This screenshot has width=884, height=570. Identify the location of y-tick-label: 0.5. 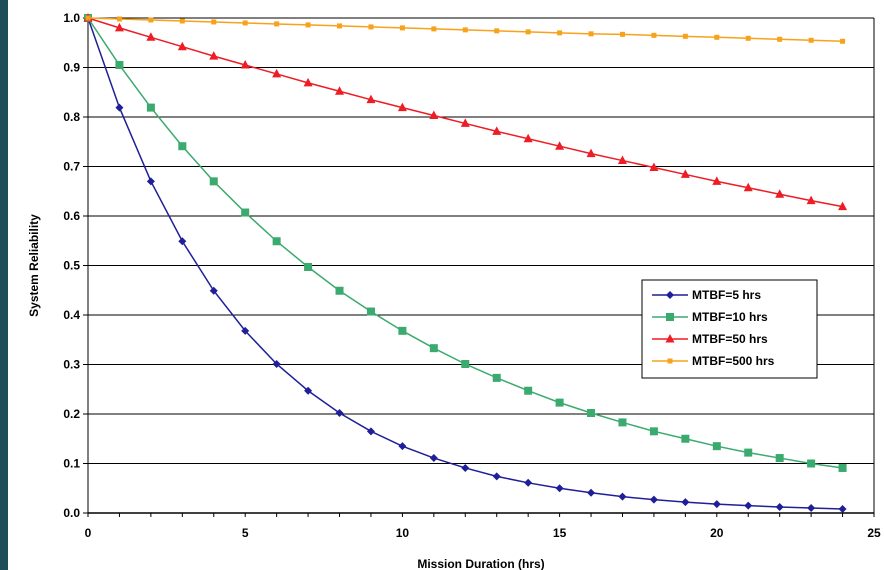
(71, 266).